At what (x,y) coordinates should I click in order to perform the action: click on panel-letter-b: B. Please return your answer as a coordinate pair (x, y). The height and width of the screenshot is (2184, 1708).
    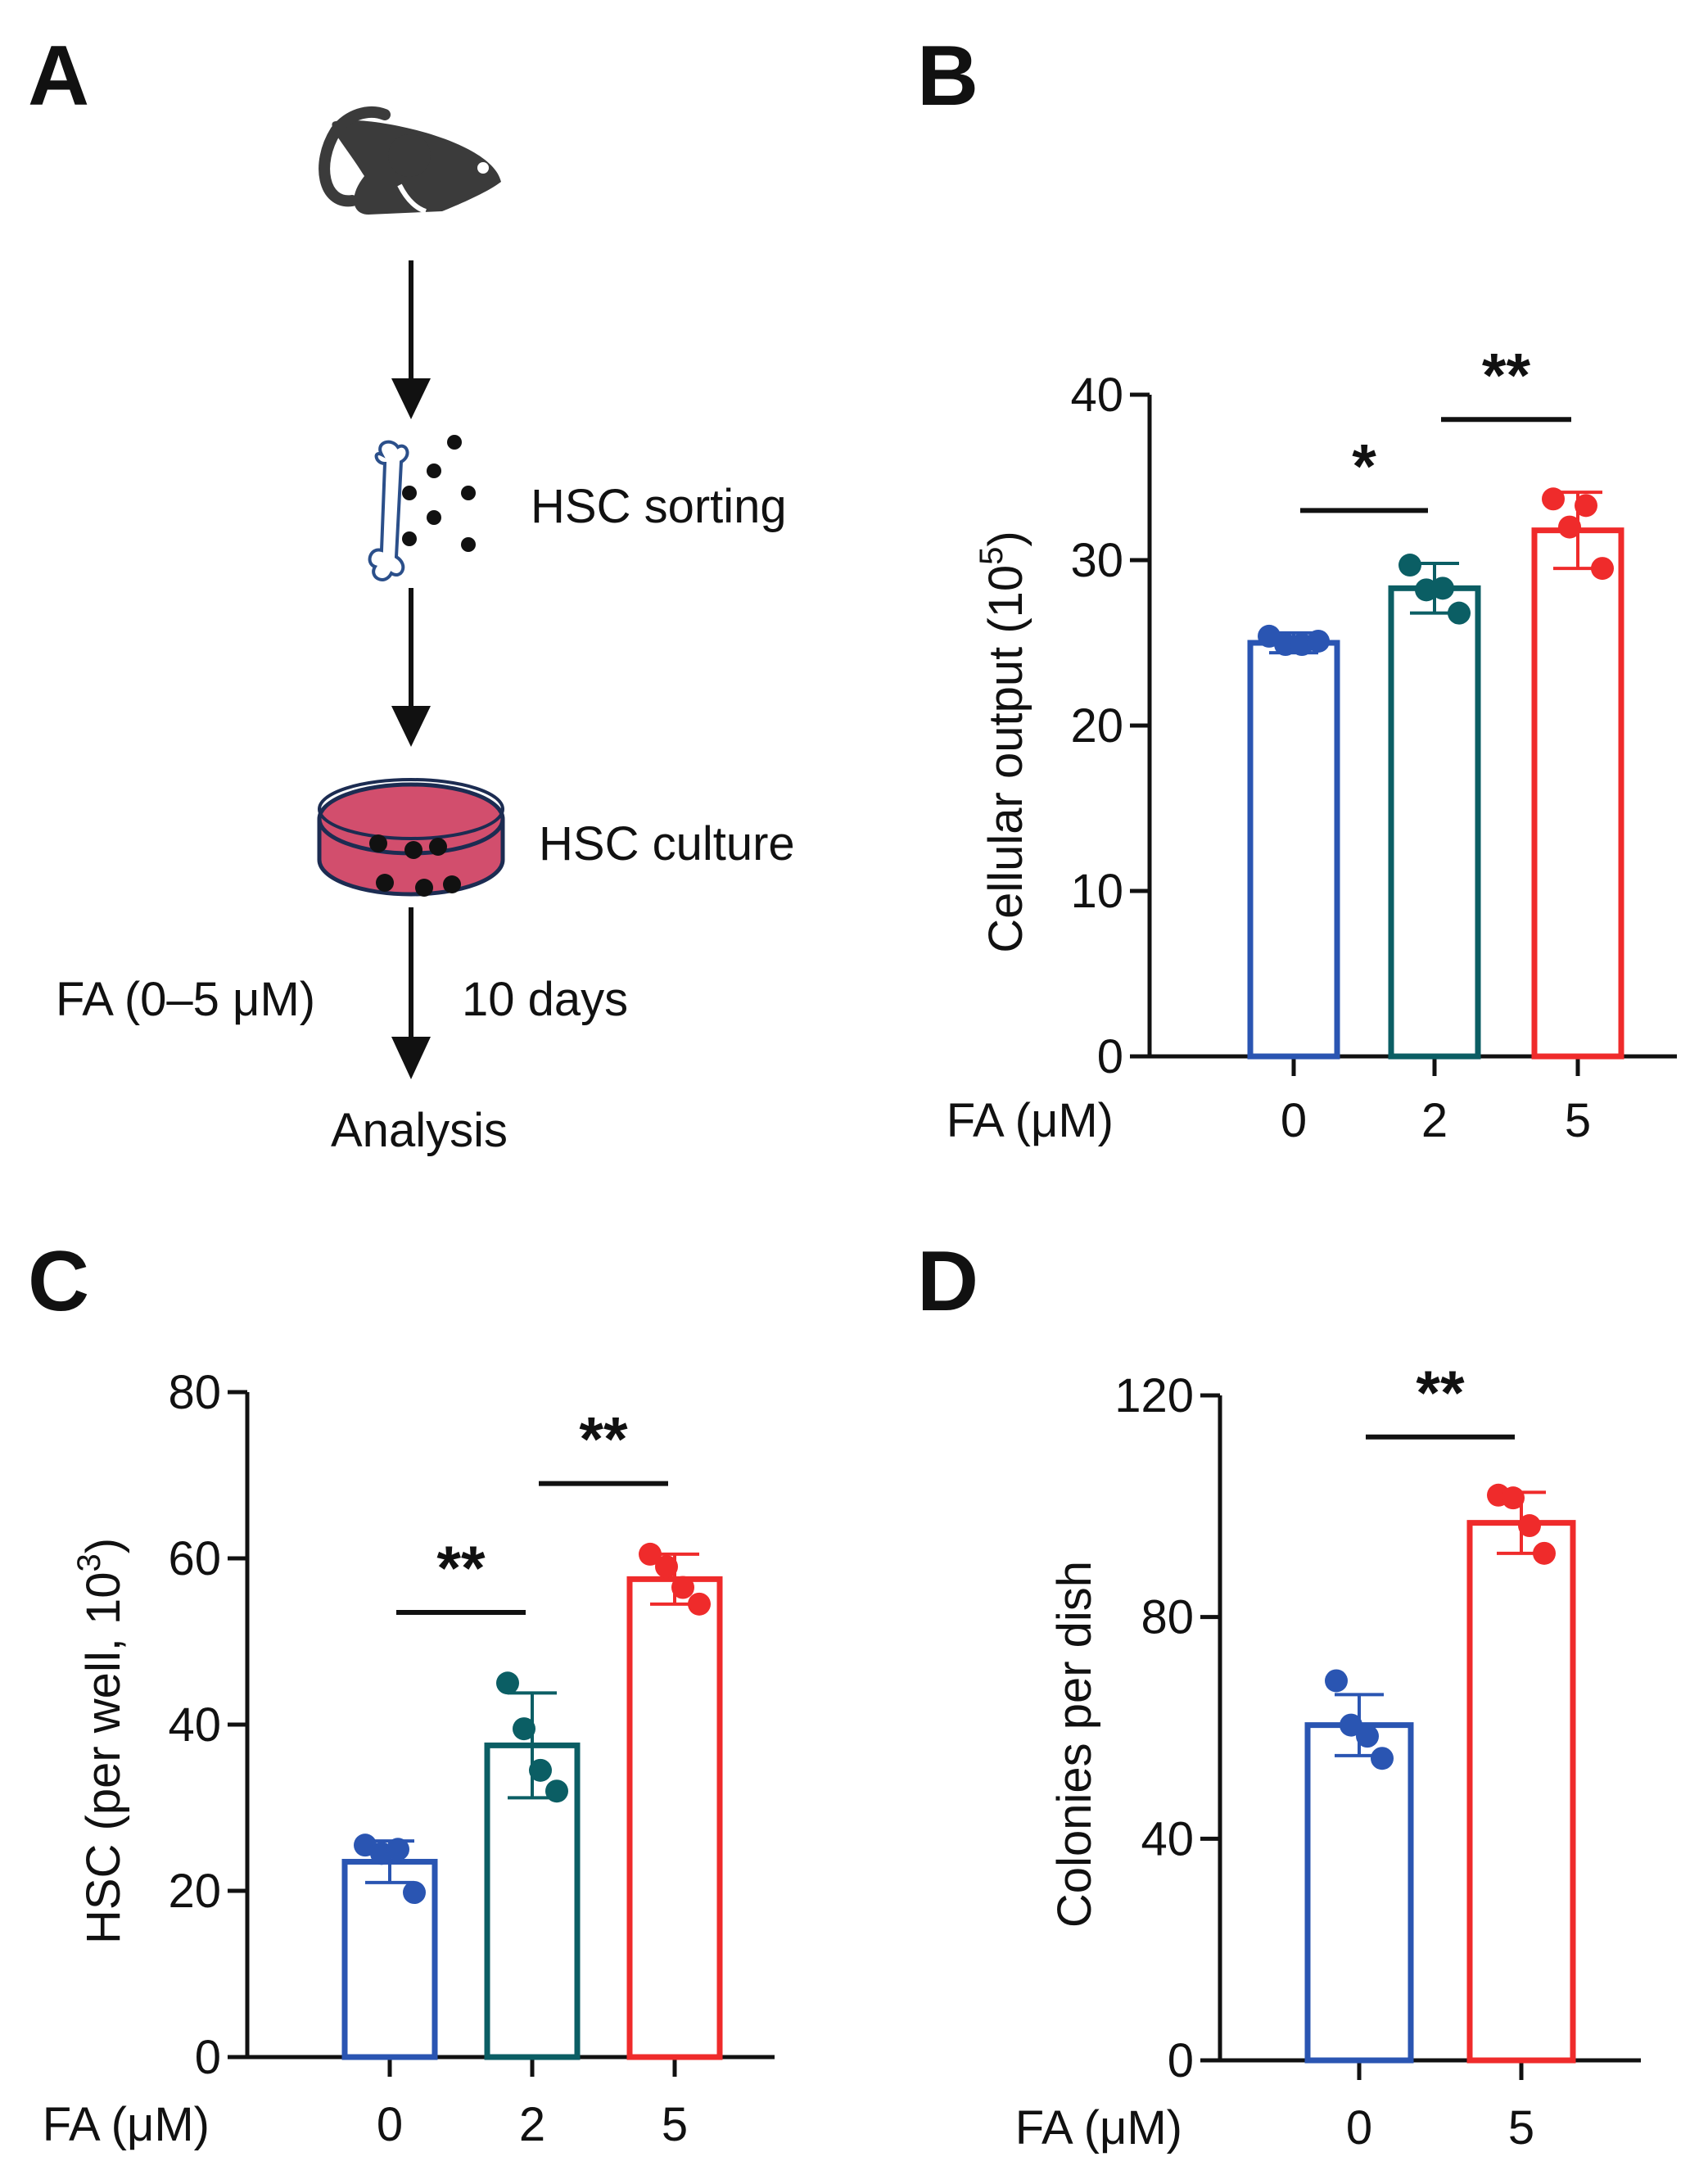
    Looking at the image, I should click on (947, 76).